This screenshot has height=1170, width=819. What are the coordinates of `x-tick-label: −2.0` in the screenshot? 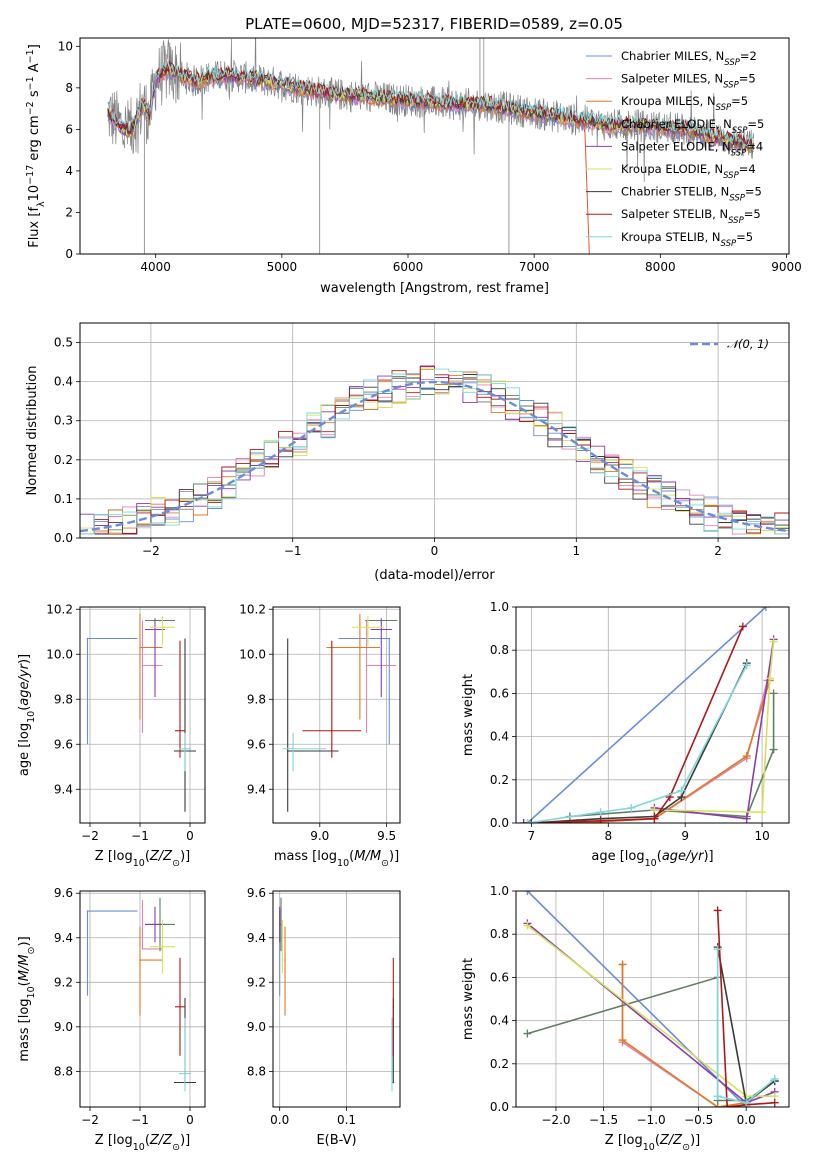 It's located at (555, 1120).